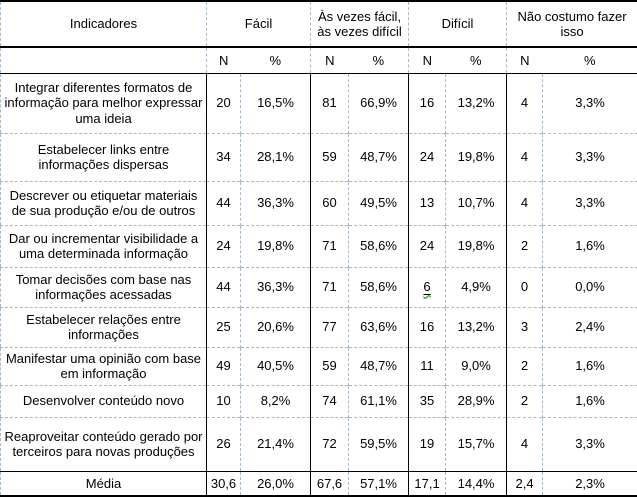 Image resolution: width=637 pixels, height=497 pixels. Describe the element at coordinates (590, 60) in the screenshot. I see `header-pct-nao-costumo: %` at that location.